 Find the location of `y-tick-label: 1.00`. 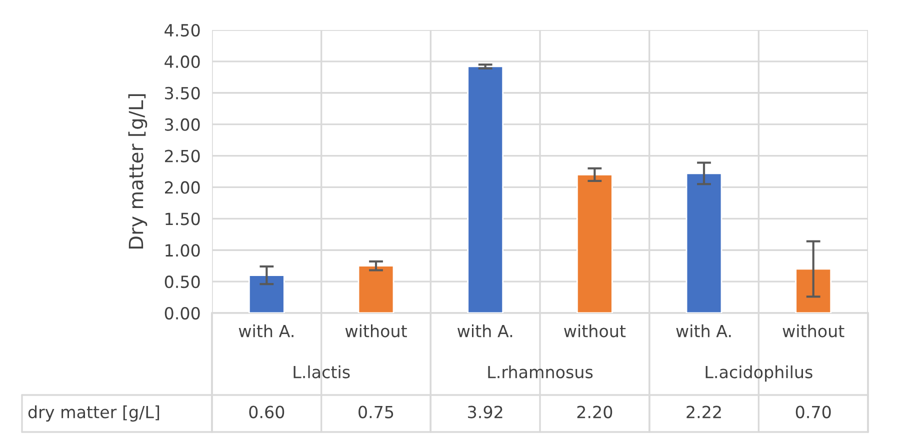

y-tick-label: 1.00 is located at coordinates (183, 250).